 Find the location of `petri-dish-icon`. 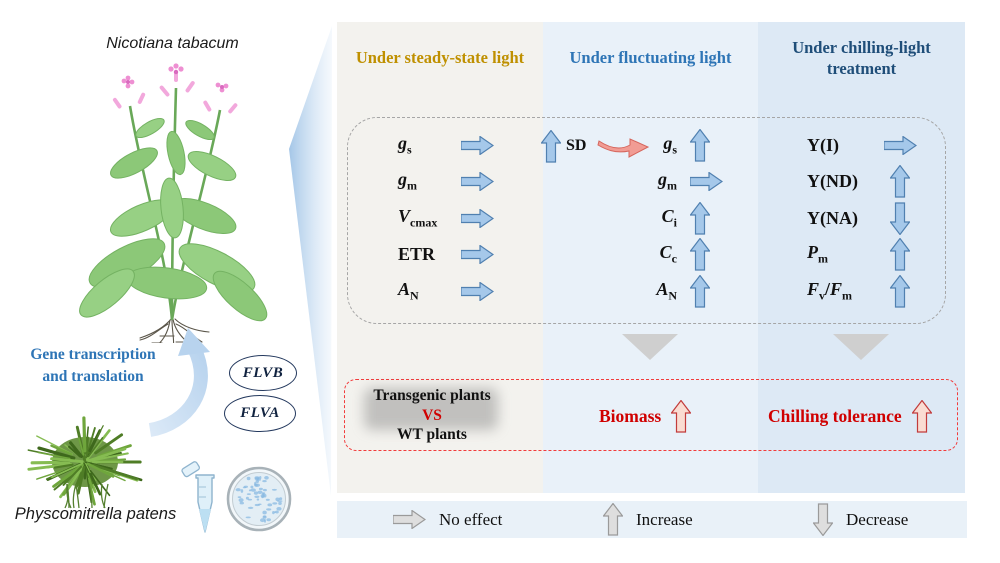

petri-dish-icon is located at coordinates (259, 499).